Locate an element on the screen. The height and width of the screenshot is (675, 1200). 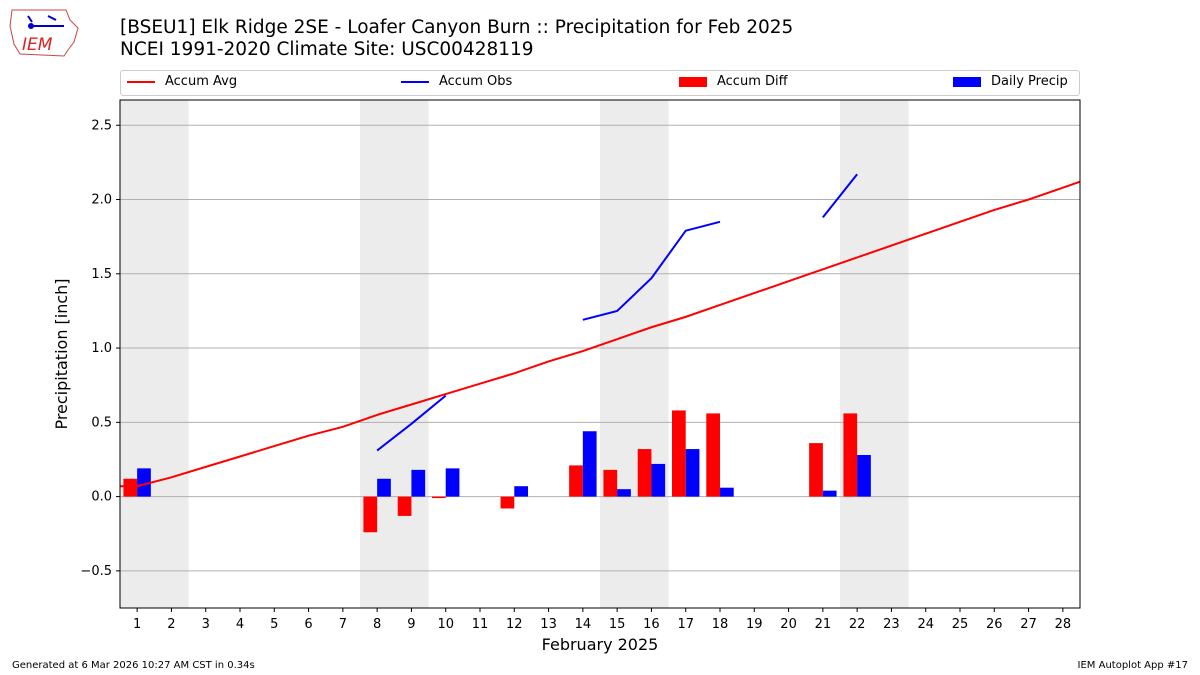
x-axis-label: February 2025 is located at coordinates (600, 644).